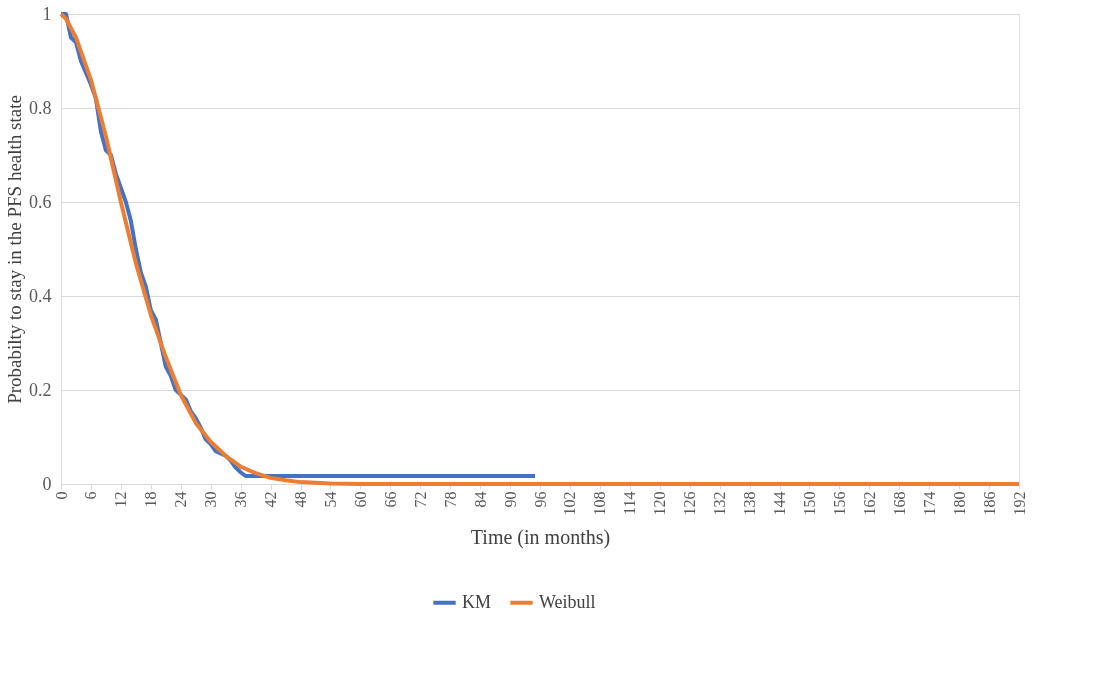 This screenshot has height=686, width=1119. Describe the element at coordinates (809, 503) in the screenshot. I see `x-tick-label: 150` at that location.